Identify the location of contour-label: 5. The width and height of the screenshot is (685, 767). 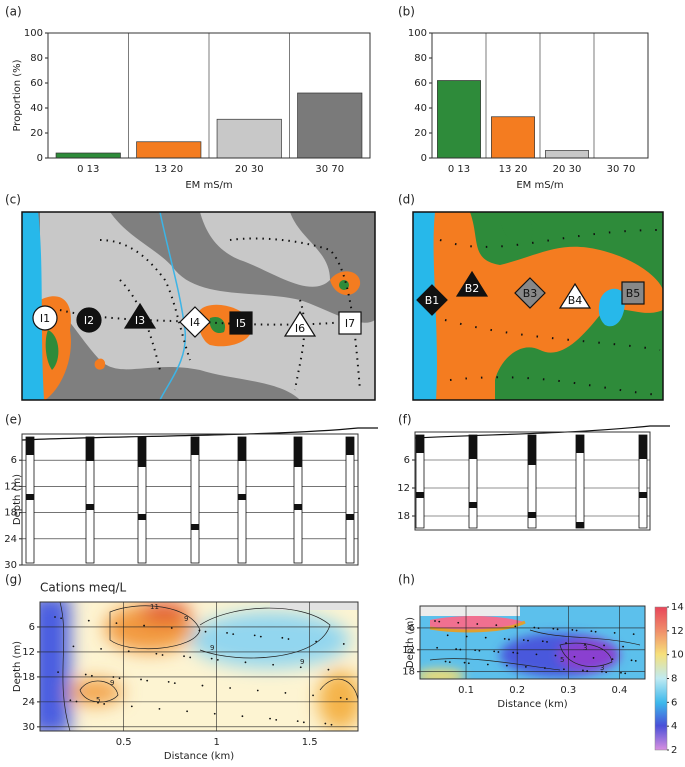
(562, 660).